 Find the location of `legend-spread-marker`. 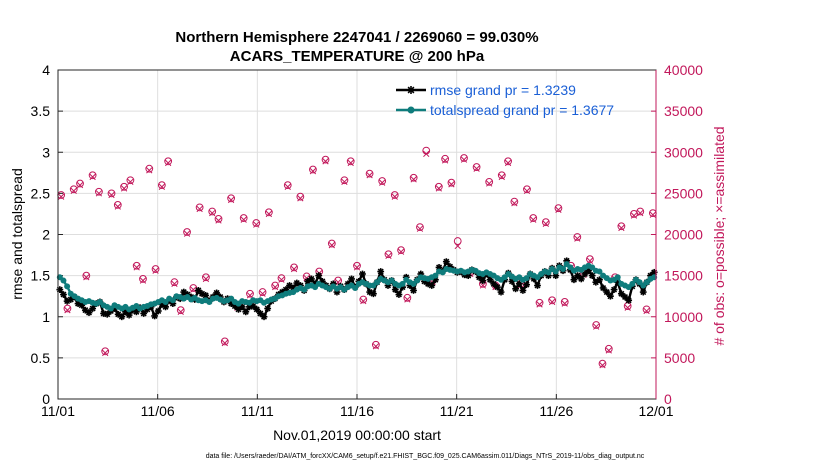

legend-spread-marker is located at coordinates (411, 110).